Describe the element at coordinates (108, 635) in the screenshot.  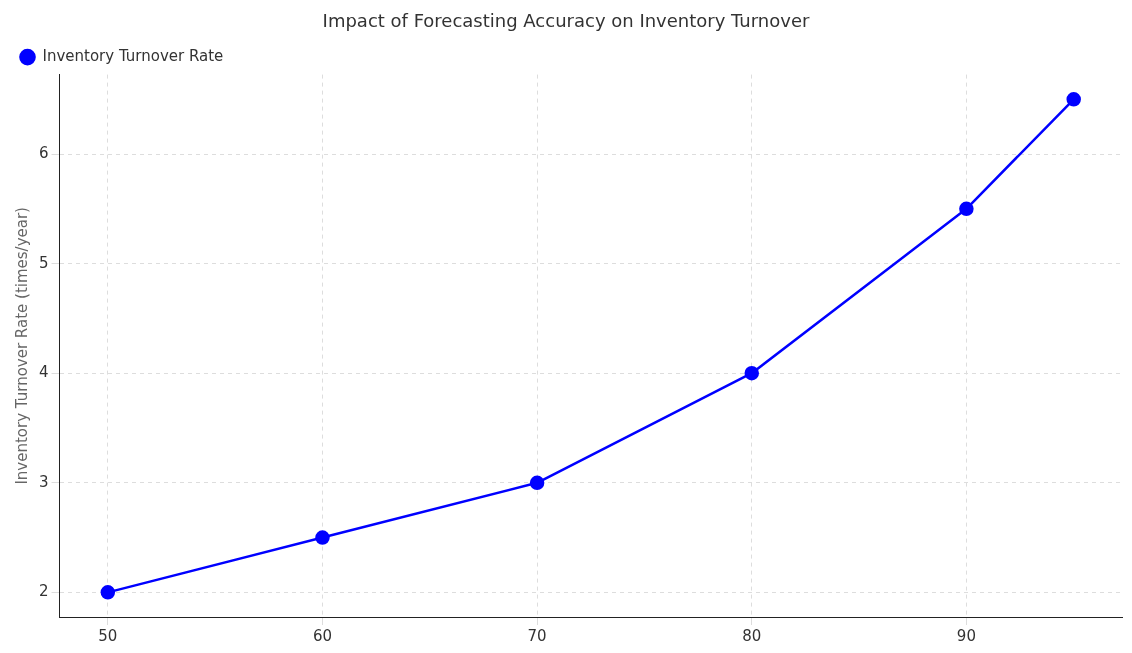
I see `x-tick-label: 50` at that location.